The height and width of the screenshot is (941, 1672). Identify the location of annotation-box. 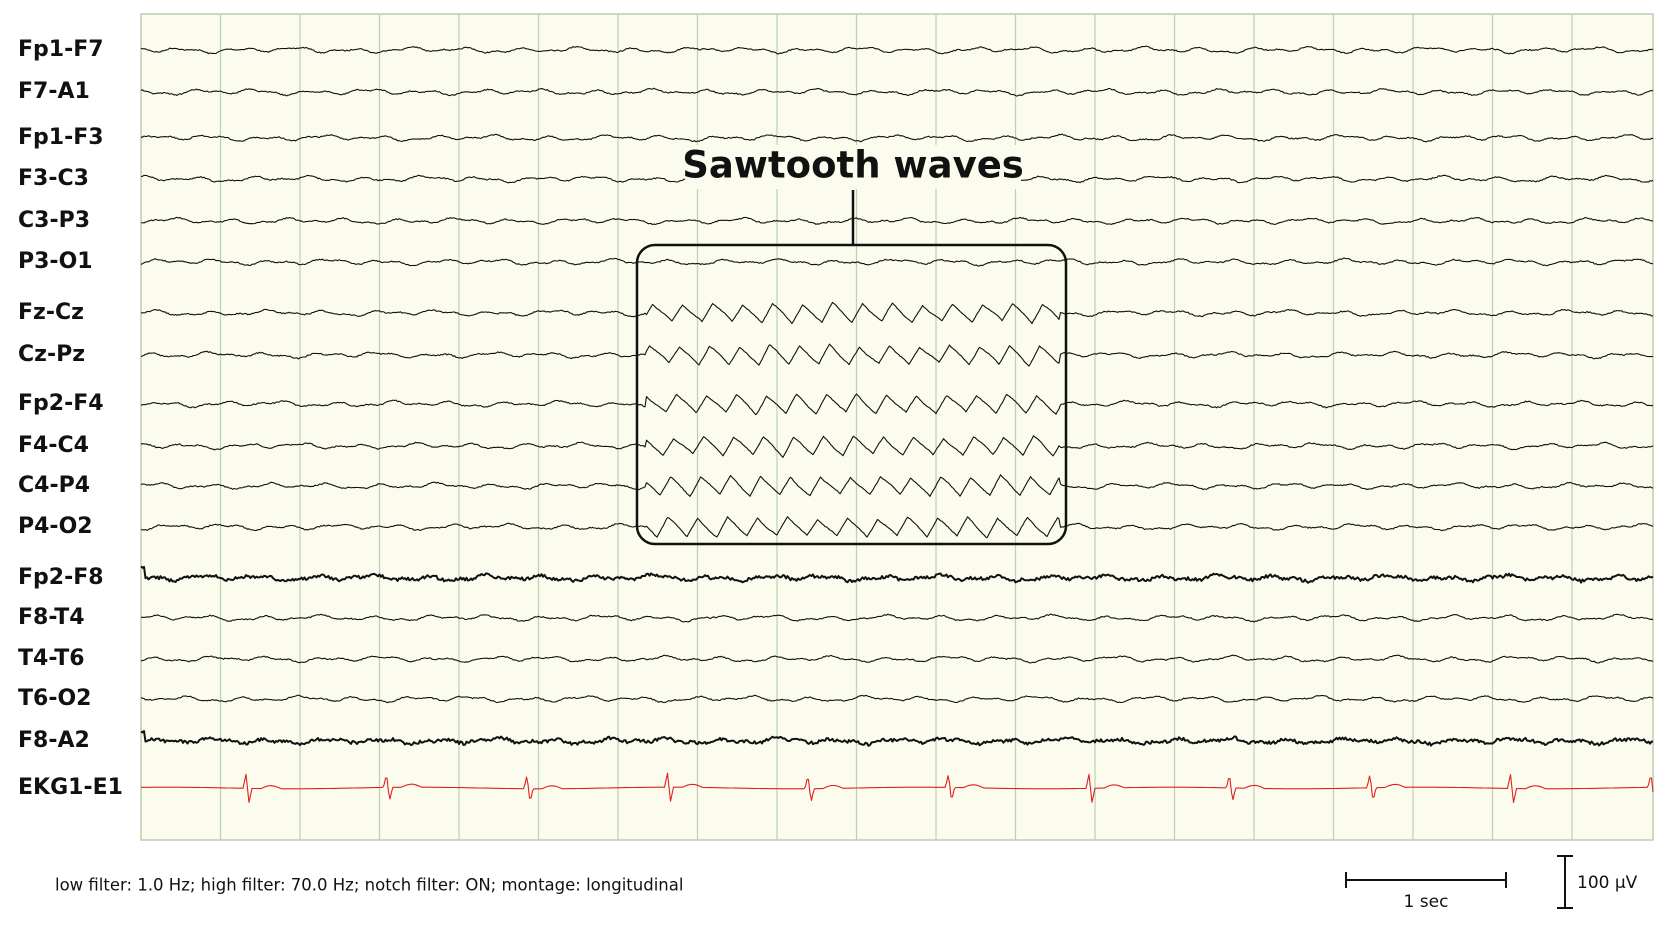
(851, 394).